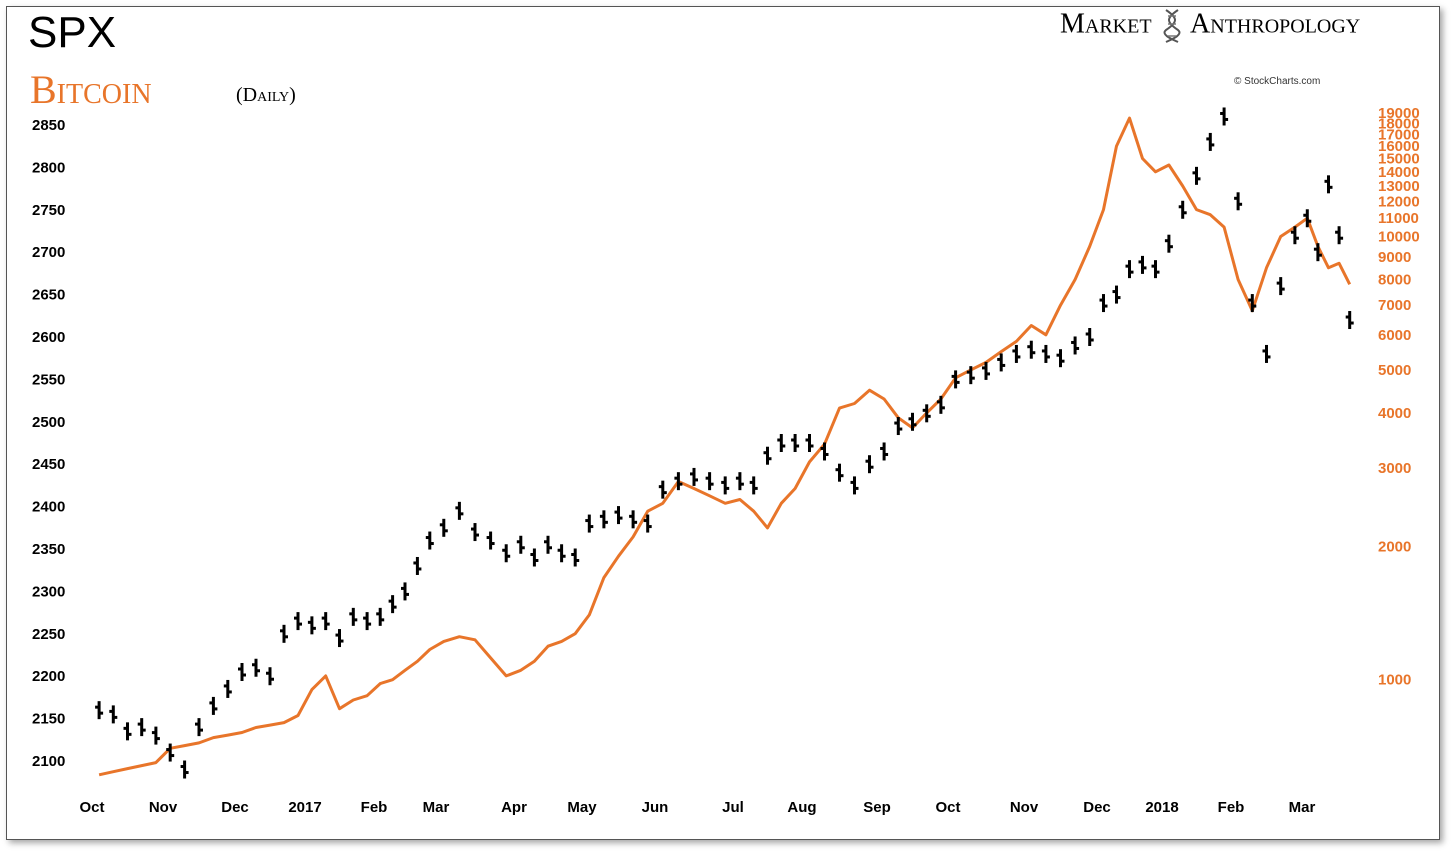 The width and height of the screenshot is (1452, 852). Describe the element at coordinates (1394, 257) in the screenshot. I see `right-axis-tick-label: 9000` at that location.